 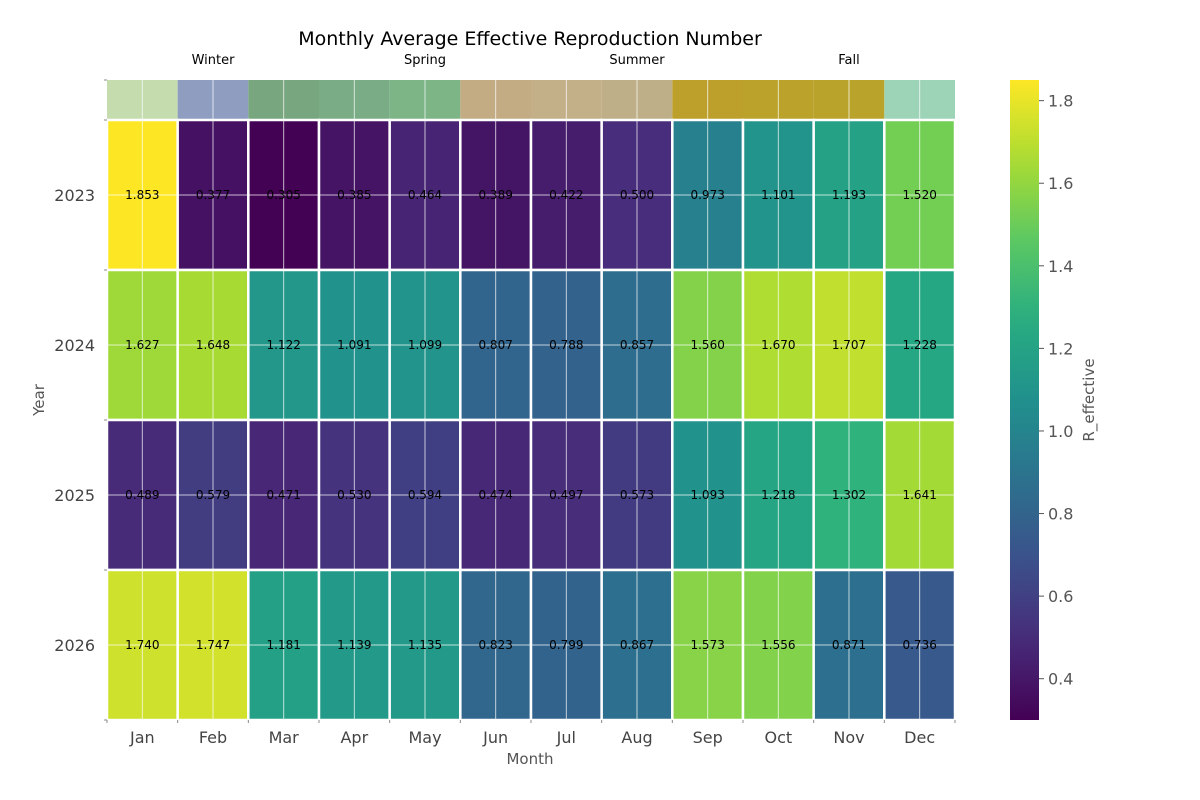 What do you see at coordinates (566, 195) in the screenshot?
I see `cell-value-label: 0.422` at bounding box center [566, 195].